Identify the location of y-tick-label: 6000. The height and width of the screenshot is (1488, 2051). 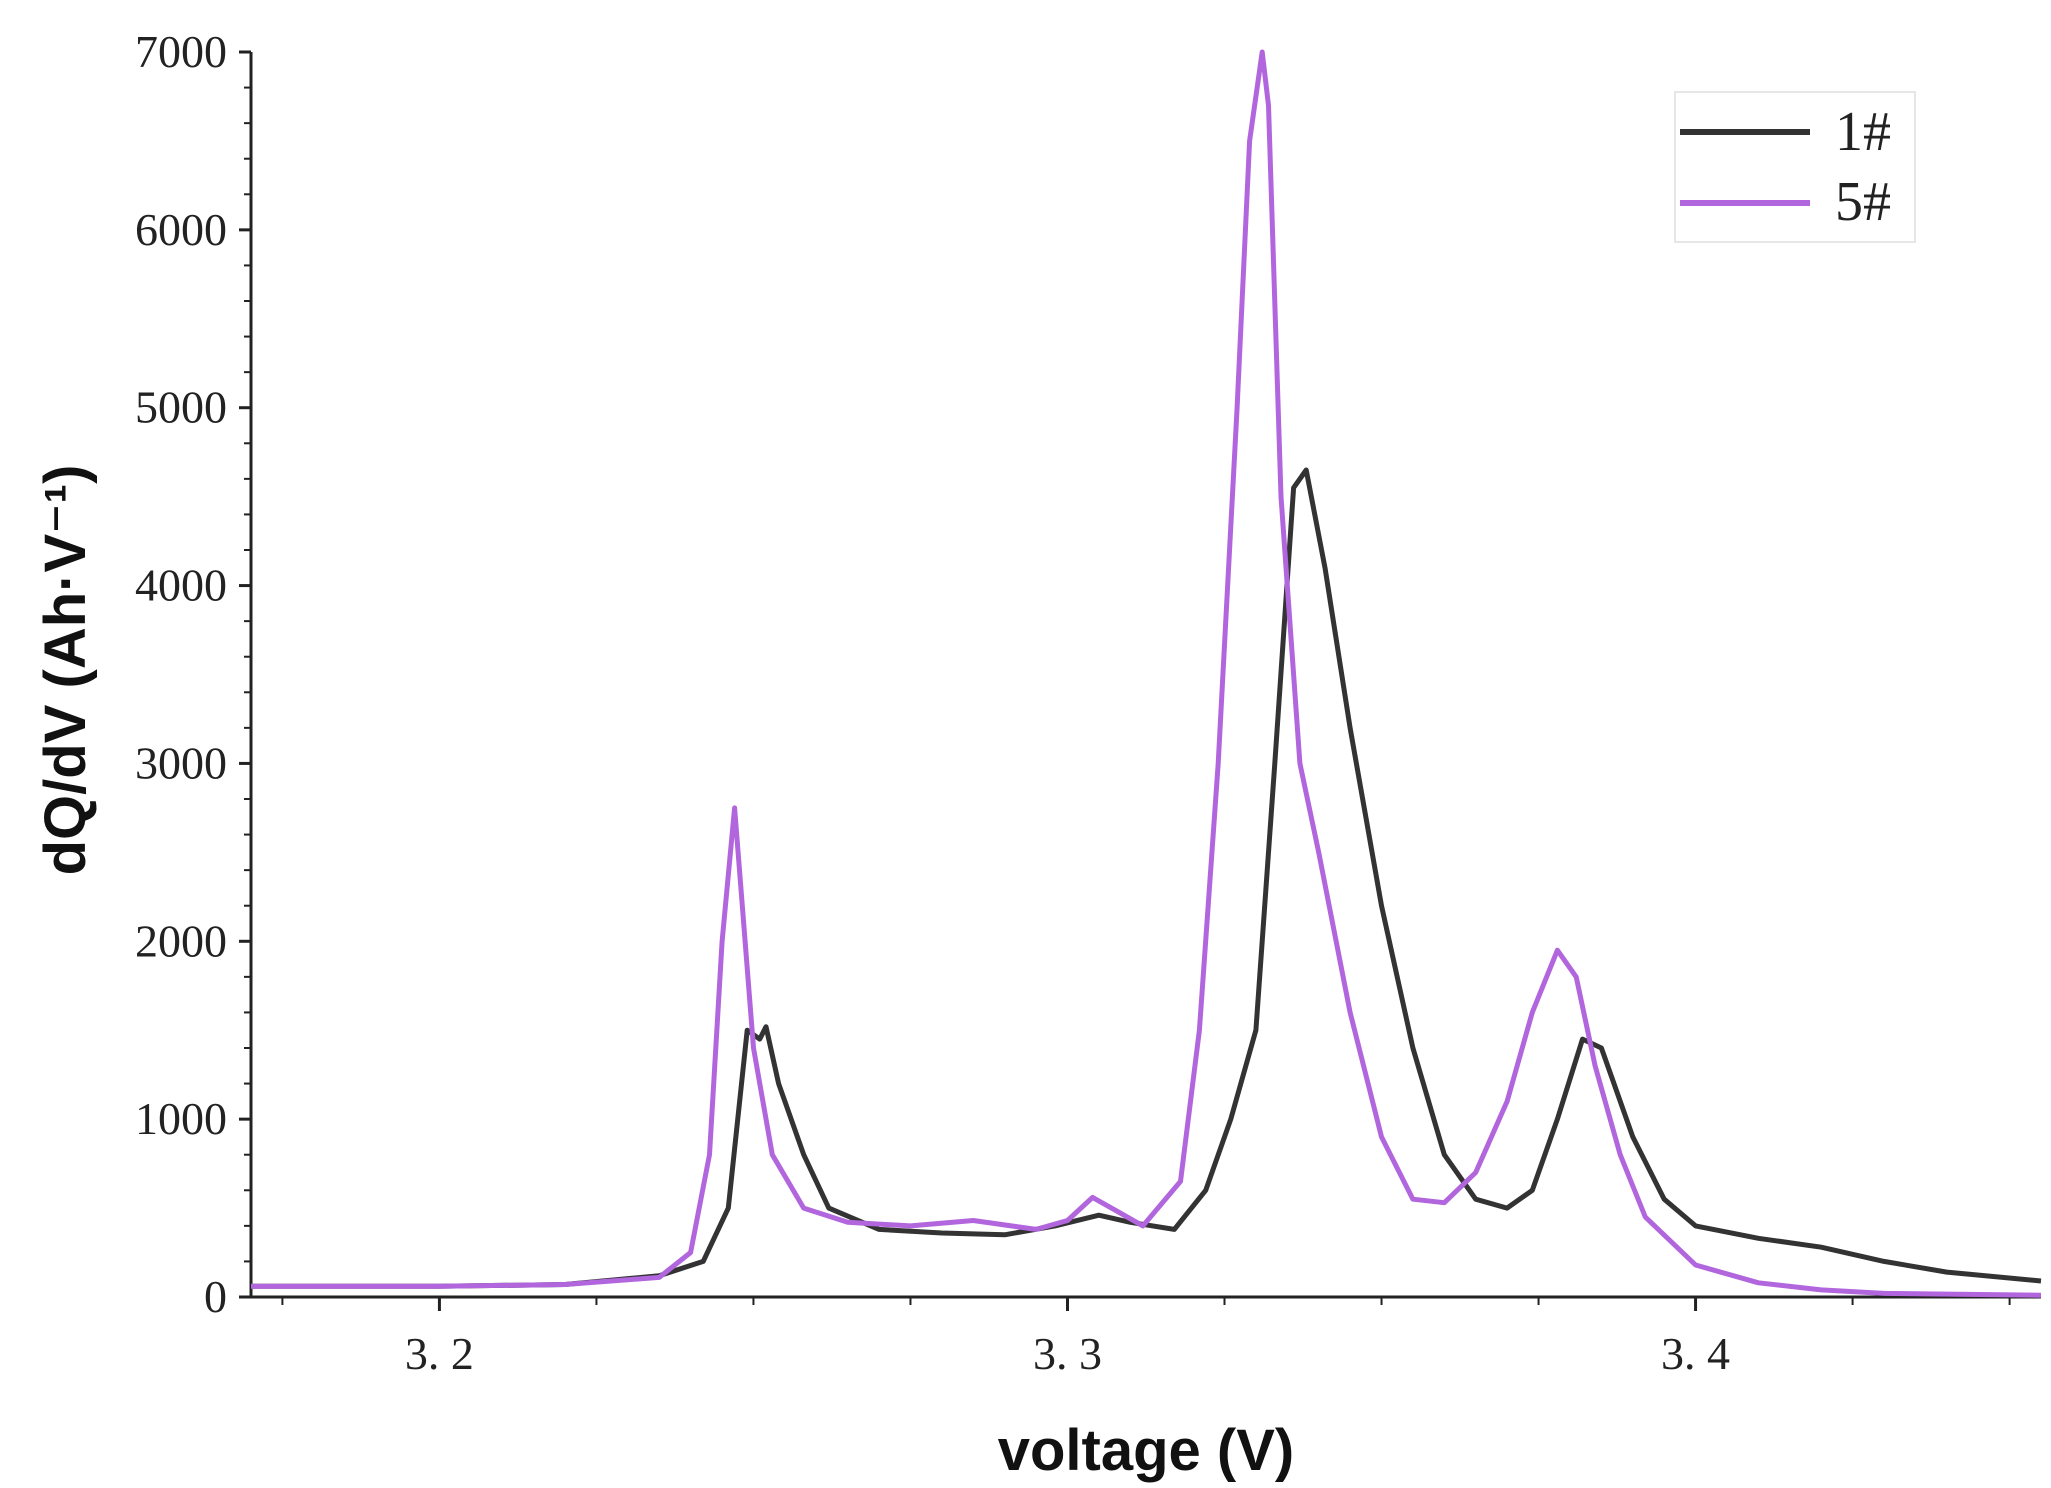
(181, 229).